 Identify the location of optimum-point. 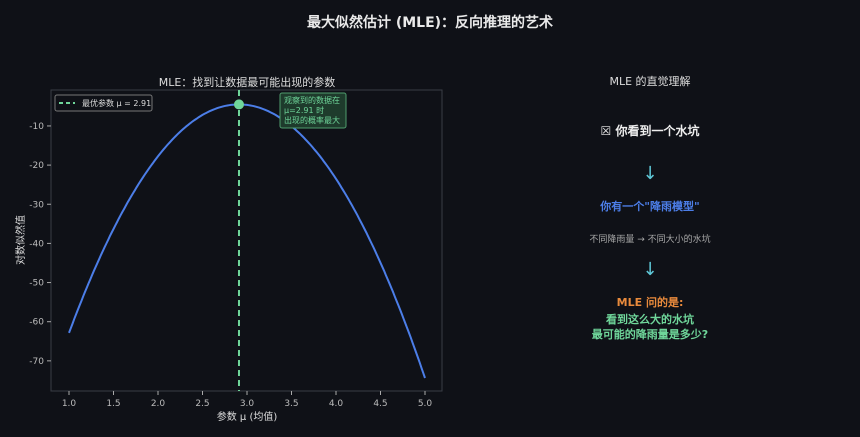
(238, 104).